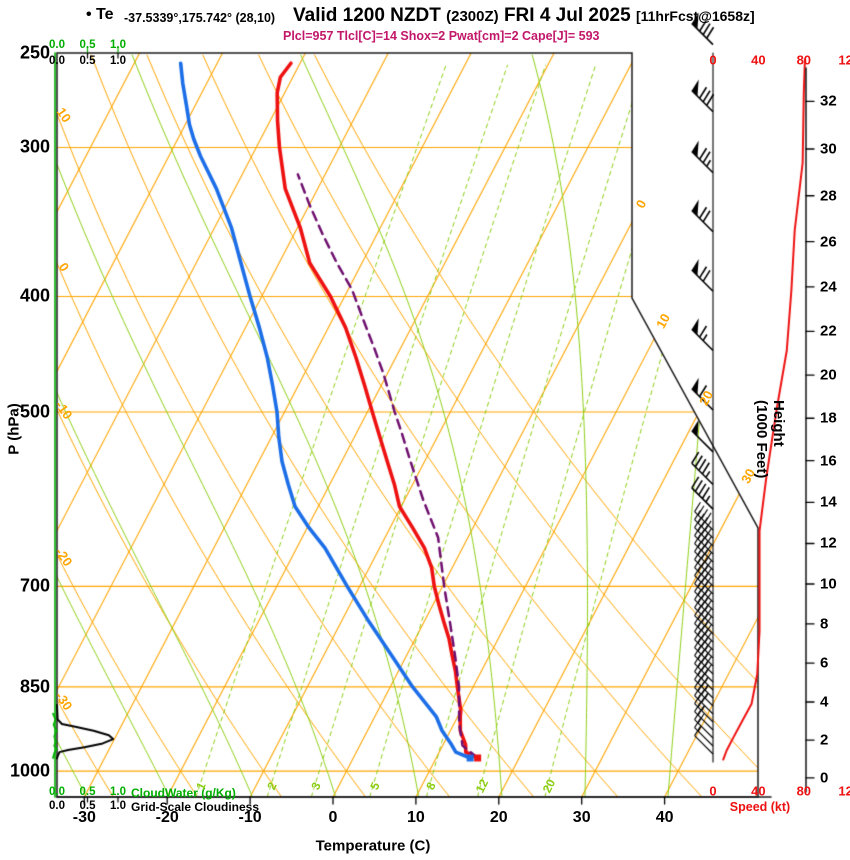  What do you see at coordinates (87, 45) in the screenshot?
I see `cloudwater-tick-top: 0.5` at bounding box center [87, 45].